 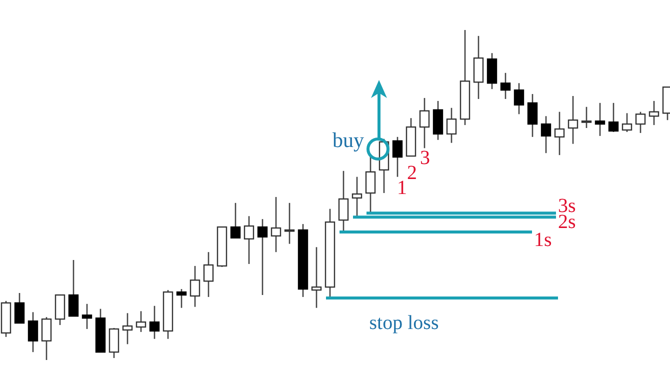 What do you see at coordinates (543, 239) in the screenshot?
I see `ref-line-label: 1s` at bounding box center [543, 239].